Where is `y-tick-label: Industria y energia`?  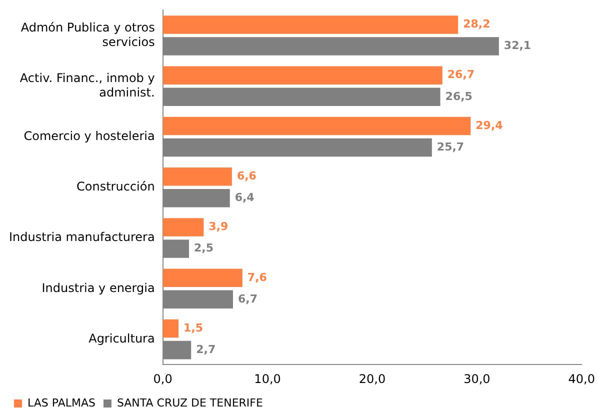 y-tick-label: Industria y energia is located at coordinates (98, 287).